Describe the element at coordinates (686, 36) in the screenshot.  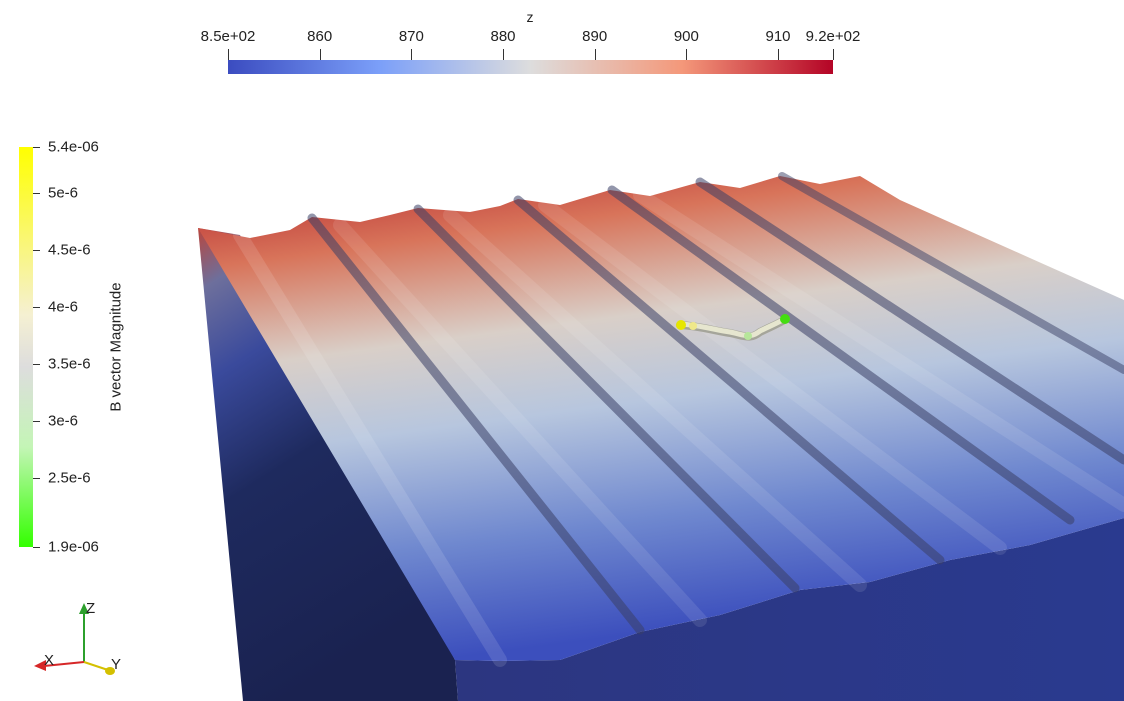
I see `z-colorbar-tick-label: 900` at that location.